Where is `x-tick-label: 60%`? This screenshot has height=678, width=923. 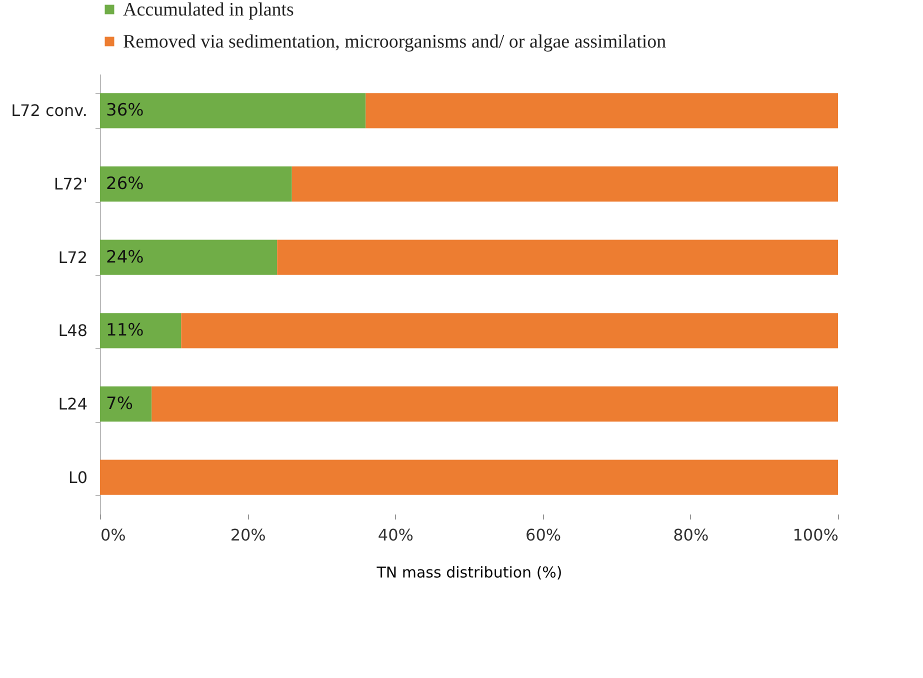 x-tick-label: 60% is located at coordinates (544, 535).